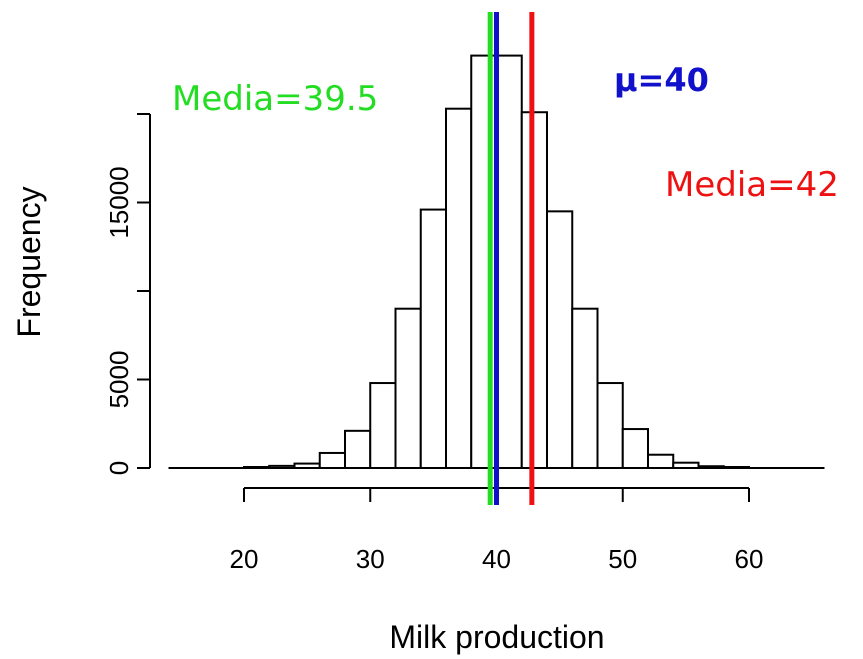  Describe the element at coordinates (29, 261) in the screenshot. I see `y-axis-title: Frequency` at that location.